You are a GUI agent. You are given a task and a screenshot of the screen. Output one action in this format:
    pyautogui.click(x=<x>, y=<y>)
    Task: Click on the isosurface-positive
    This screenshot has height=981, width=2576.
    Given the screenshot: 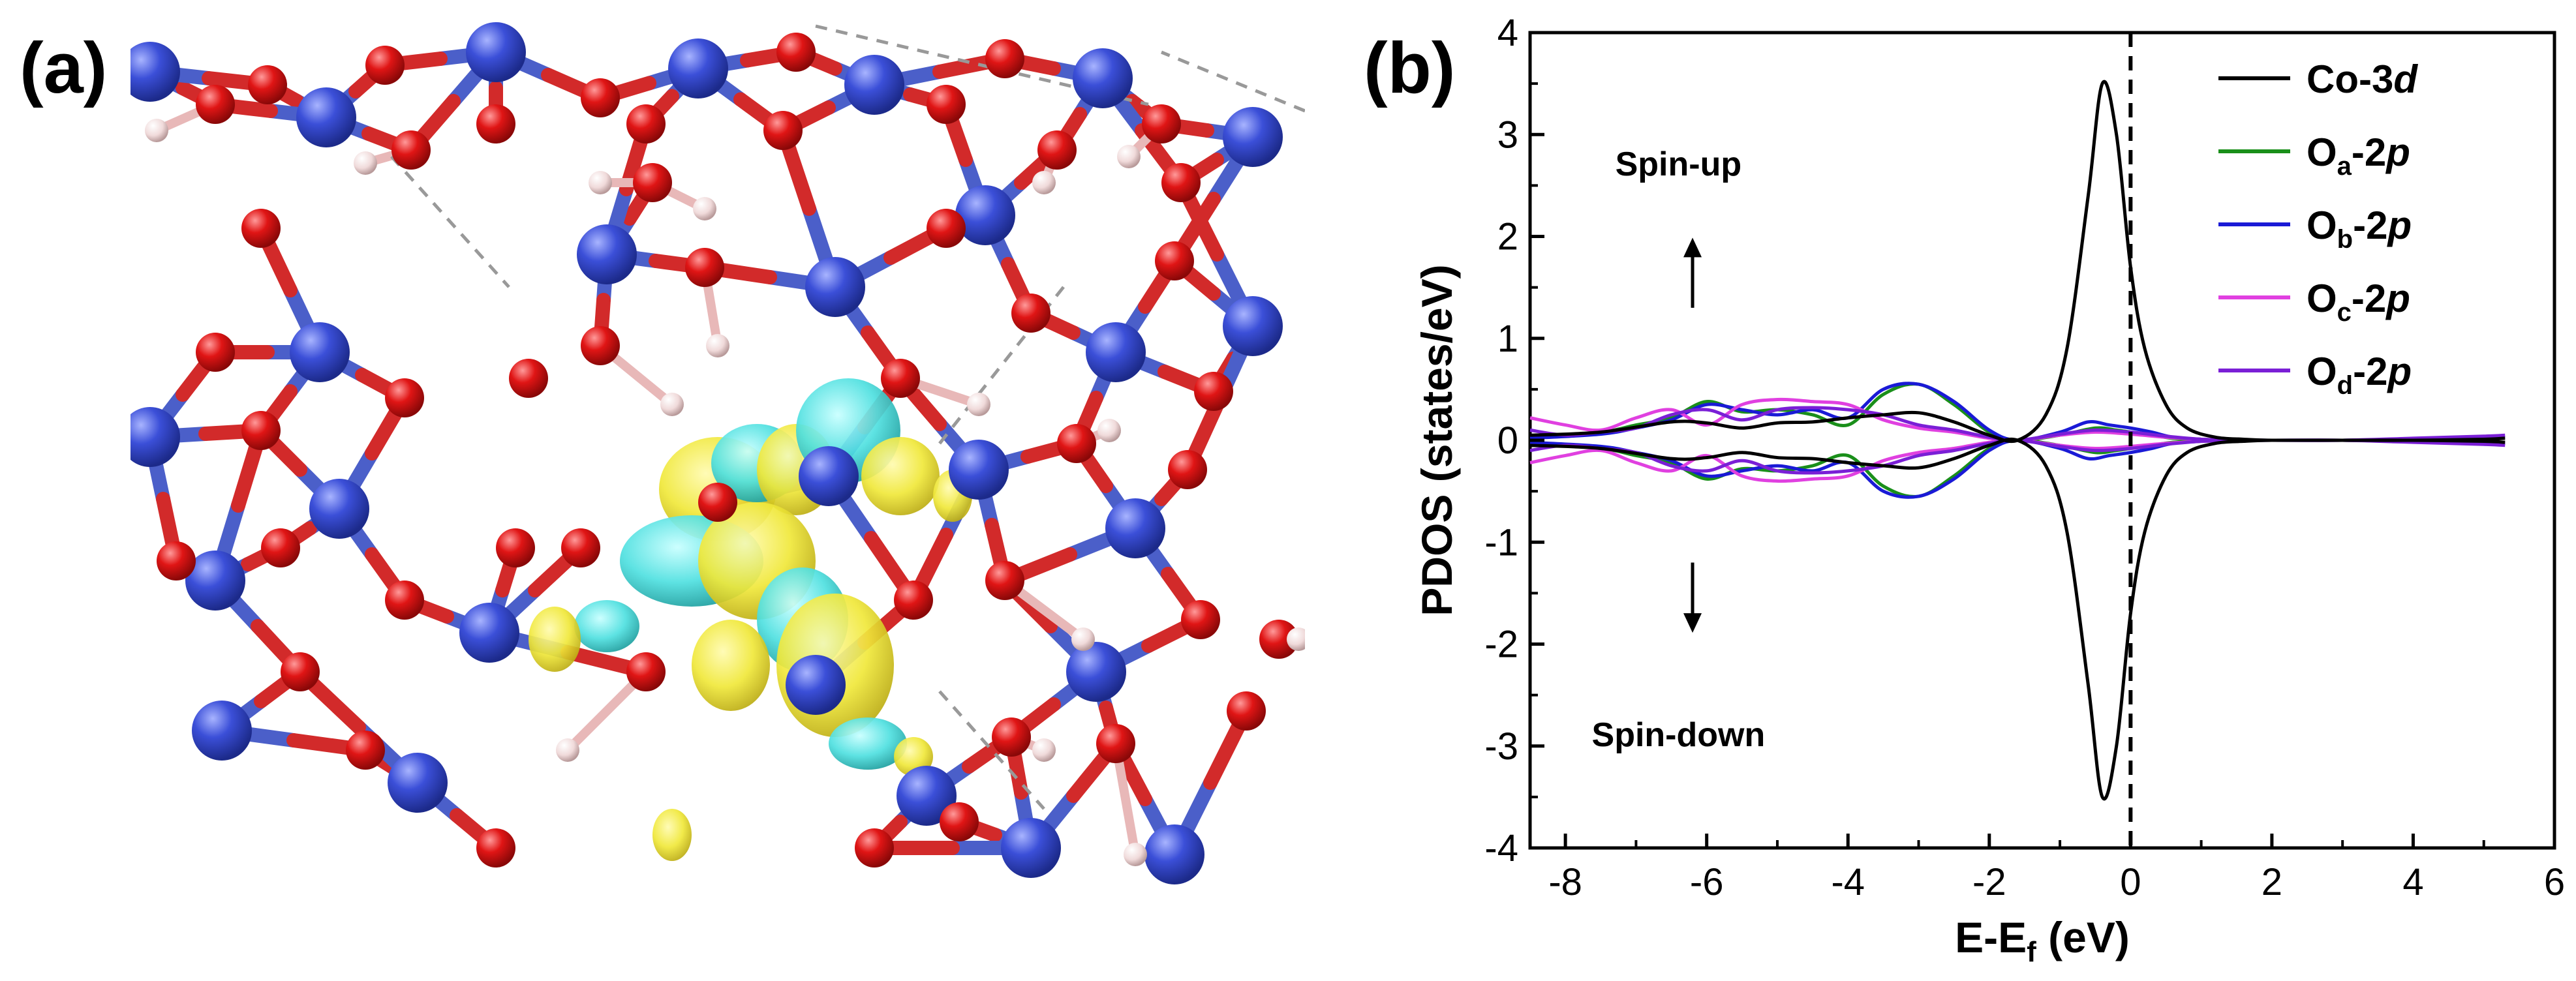 What is the action you would take?
    pyautogui.click(x=731, y=665)
    